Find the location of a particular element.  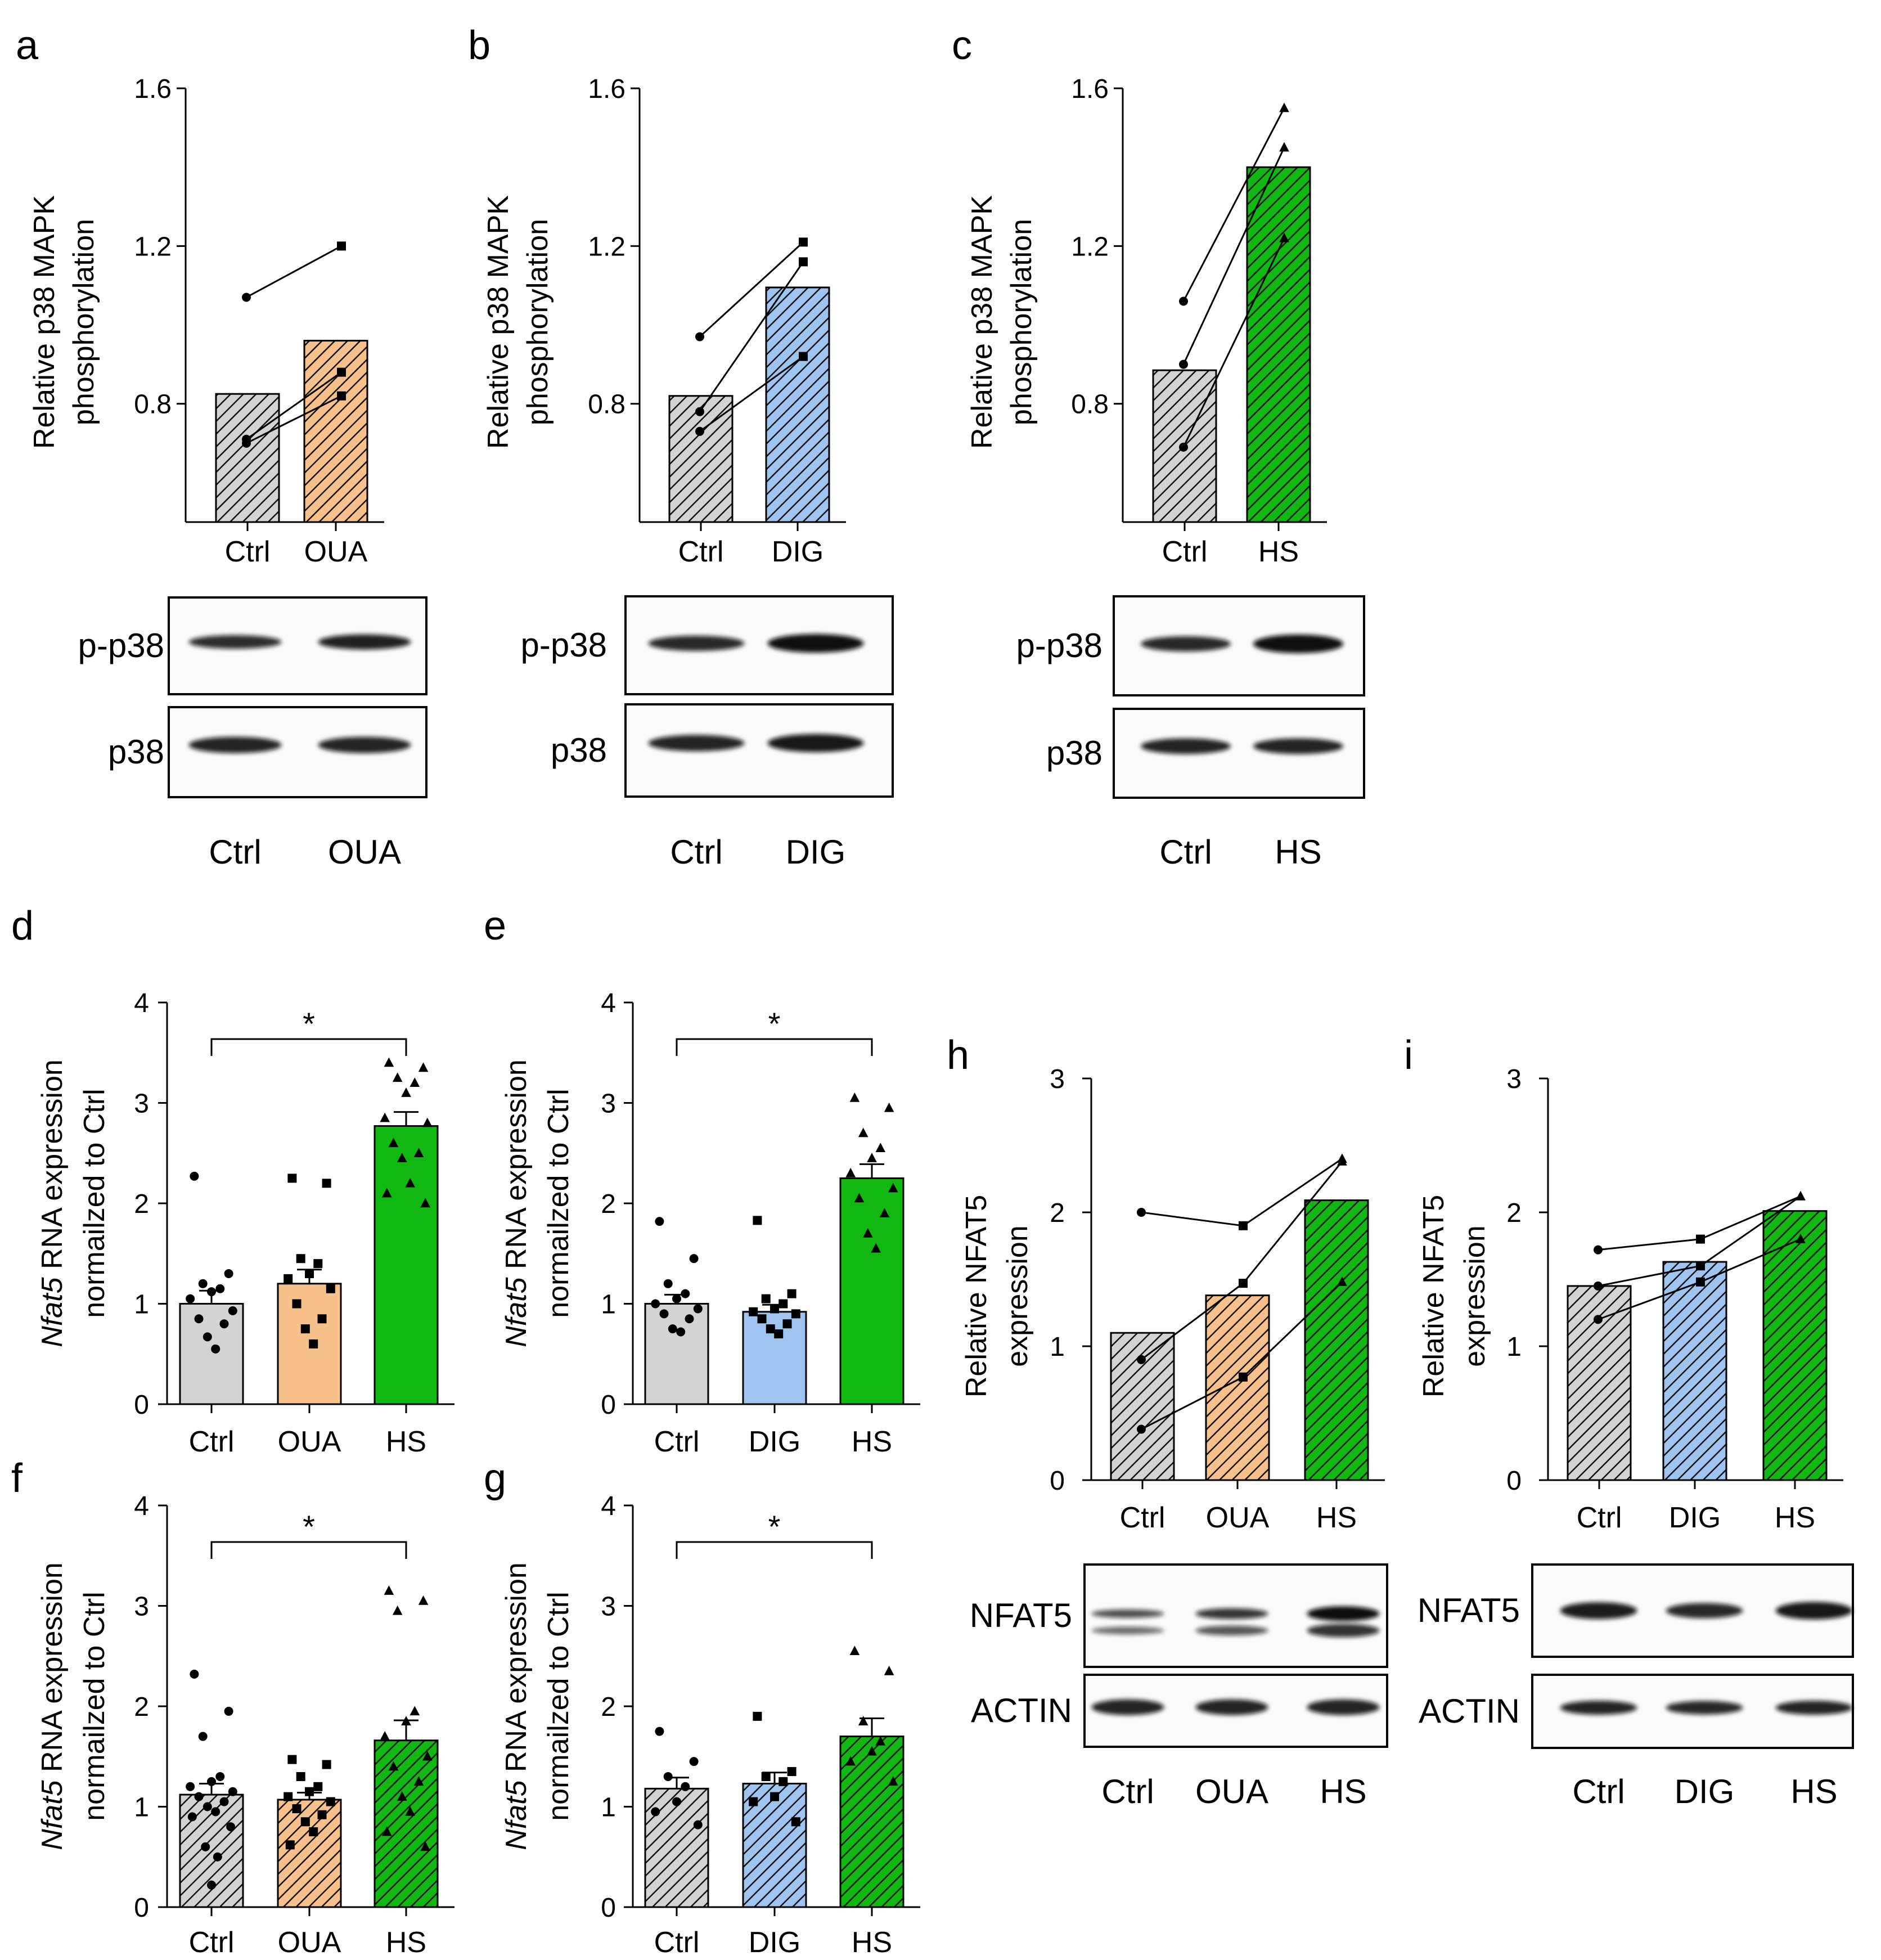

y-tick-label: 4 is located at coordinates (141, 1003).